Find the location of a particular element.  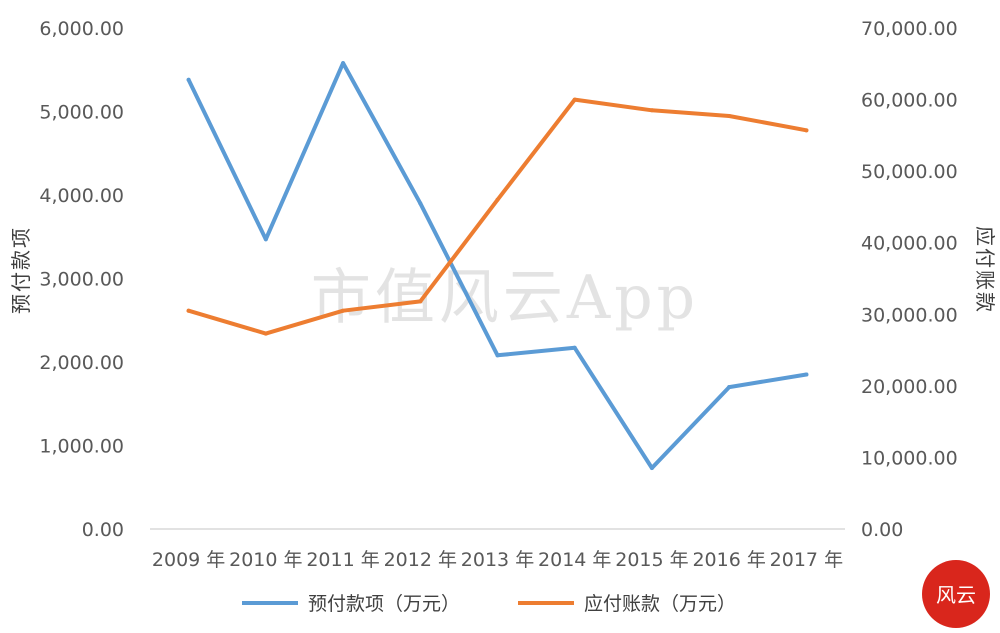

left-tick-label: 0.00 is located at coordinates (103, 530).